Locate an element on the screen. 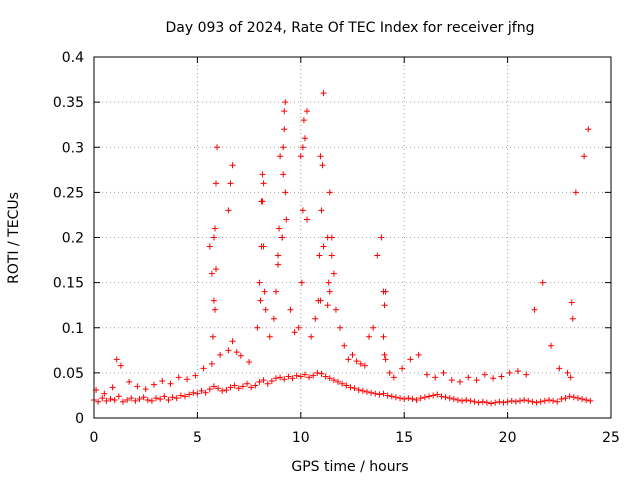 The width and height of the screenshot is (640, 480). y-tick-label: 0.4 is located at coordinates (73, 58).